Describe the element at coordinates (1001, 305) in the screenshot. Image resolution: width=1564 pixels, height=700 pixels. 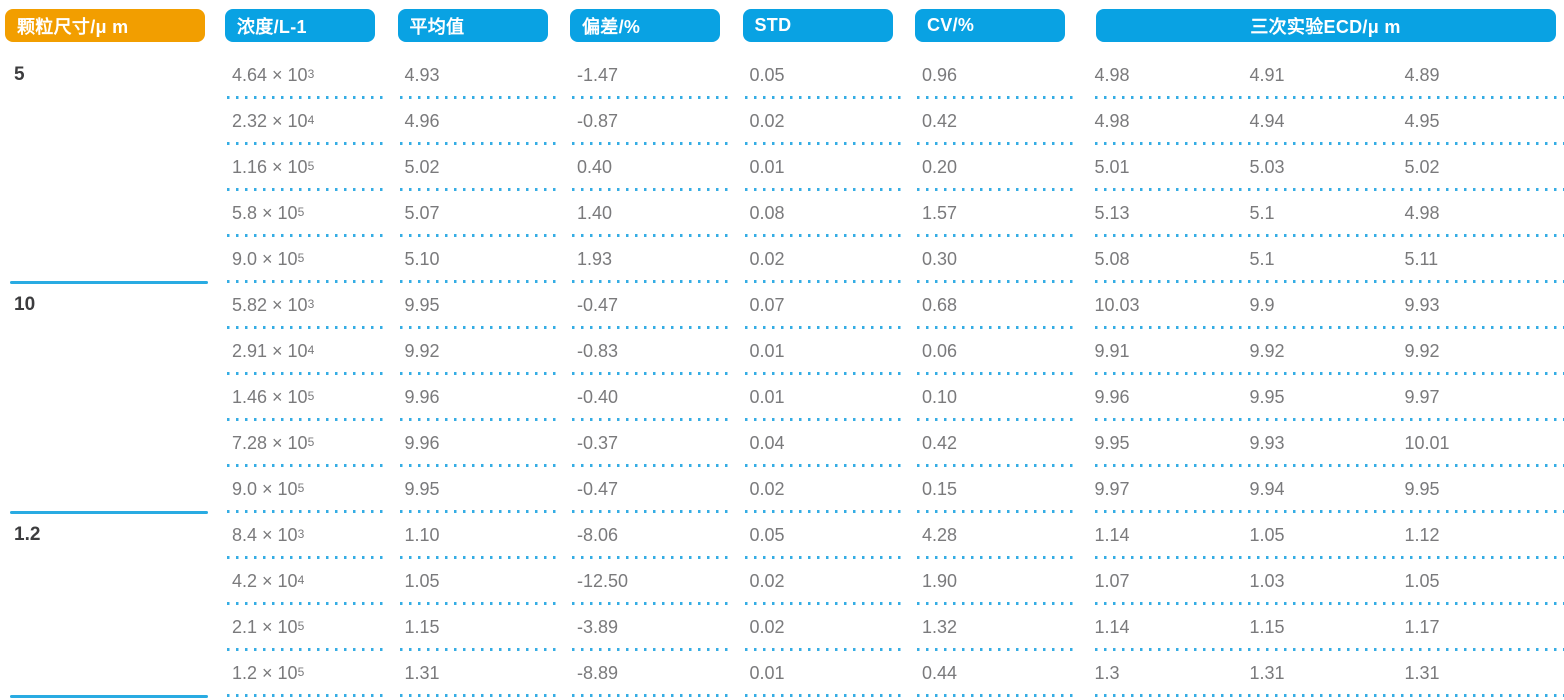
I see `cv-value: 0.68` at that location.